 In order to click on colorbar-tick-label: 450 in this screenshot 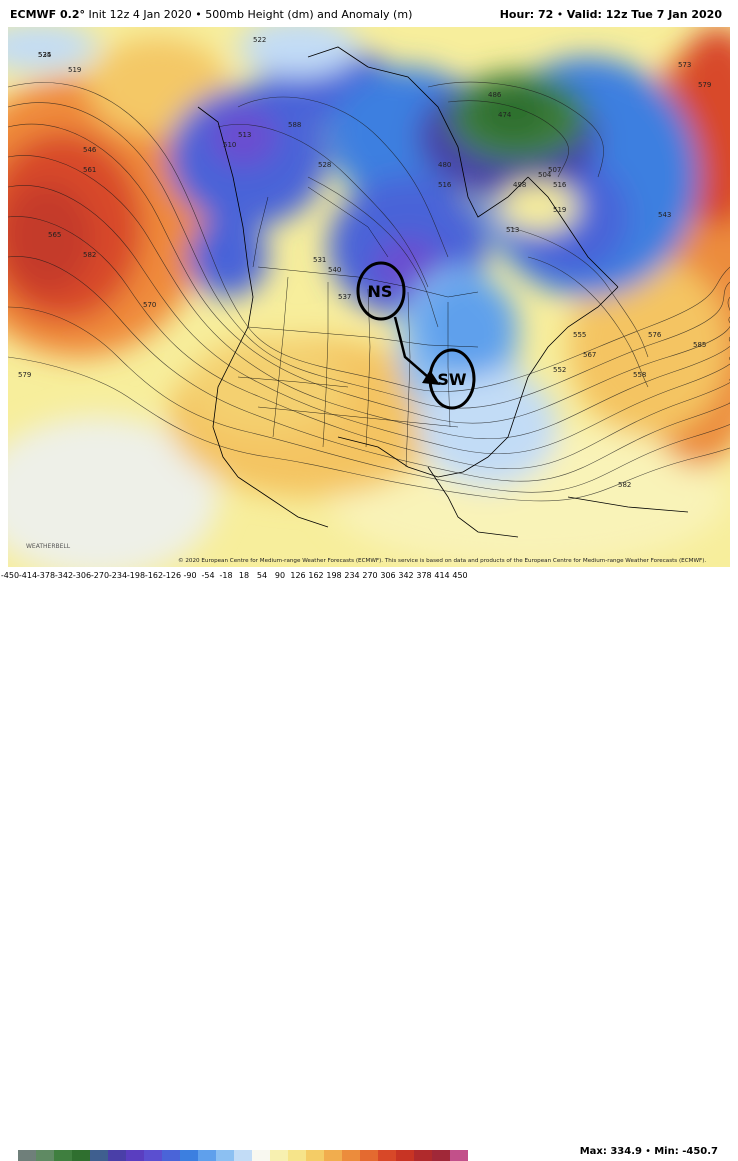, I will do `click(460, 575)`.